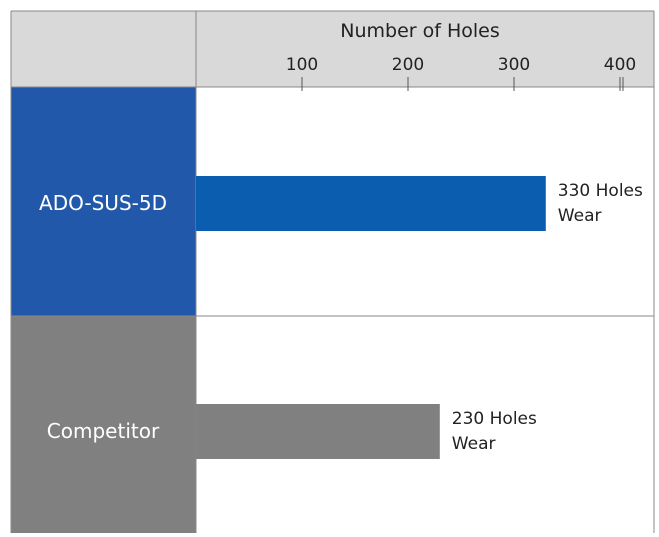 The image size is (659, 537). I want to click on x-axis-title: Number of Holes, so click(420, 31).